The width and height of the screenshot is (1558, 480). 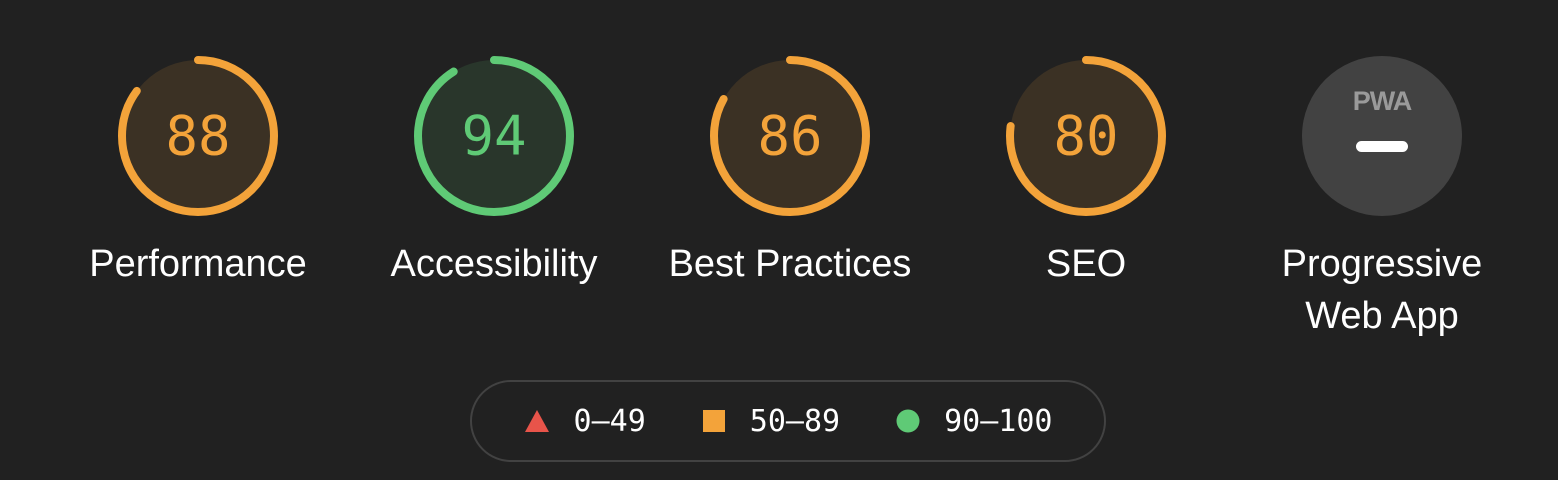 I want to click on legend-range-average: 50–89, so click(x=795, y=421).